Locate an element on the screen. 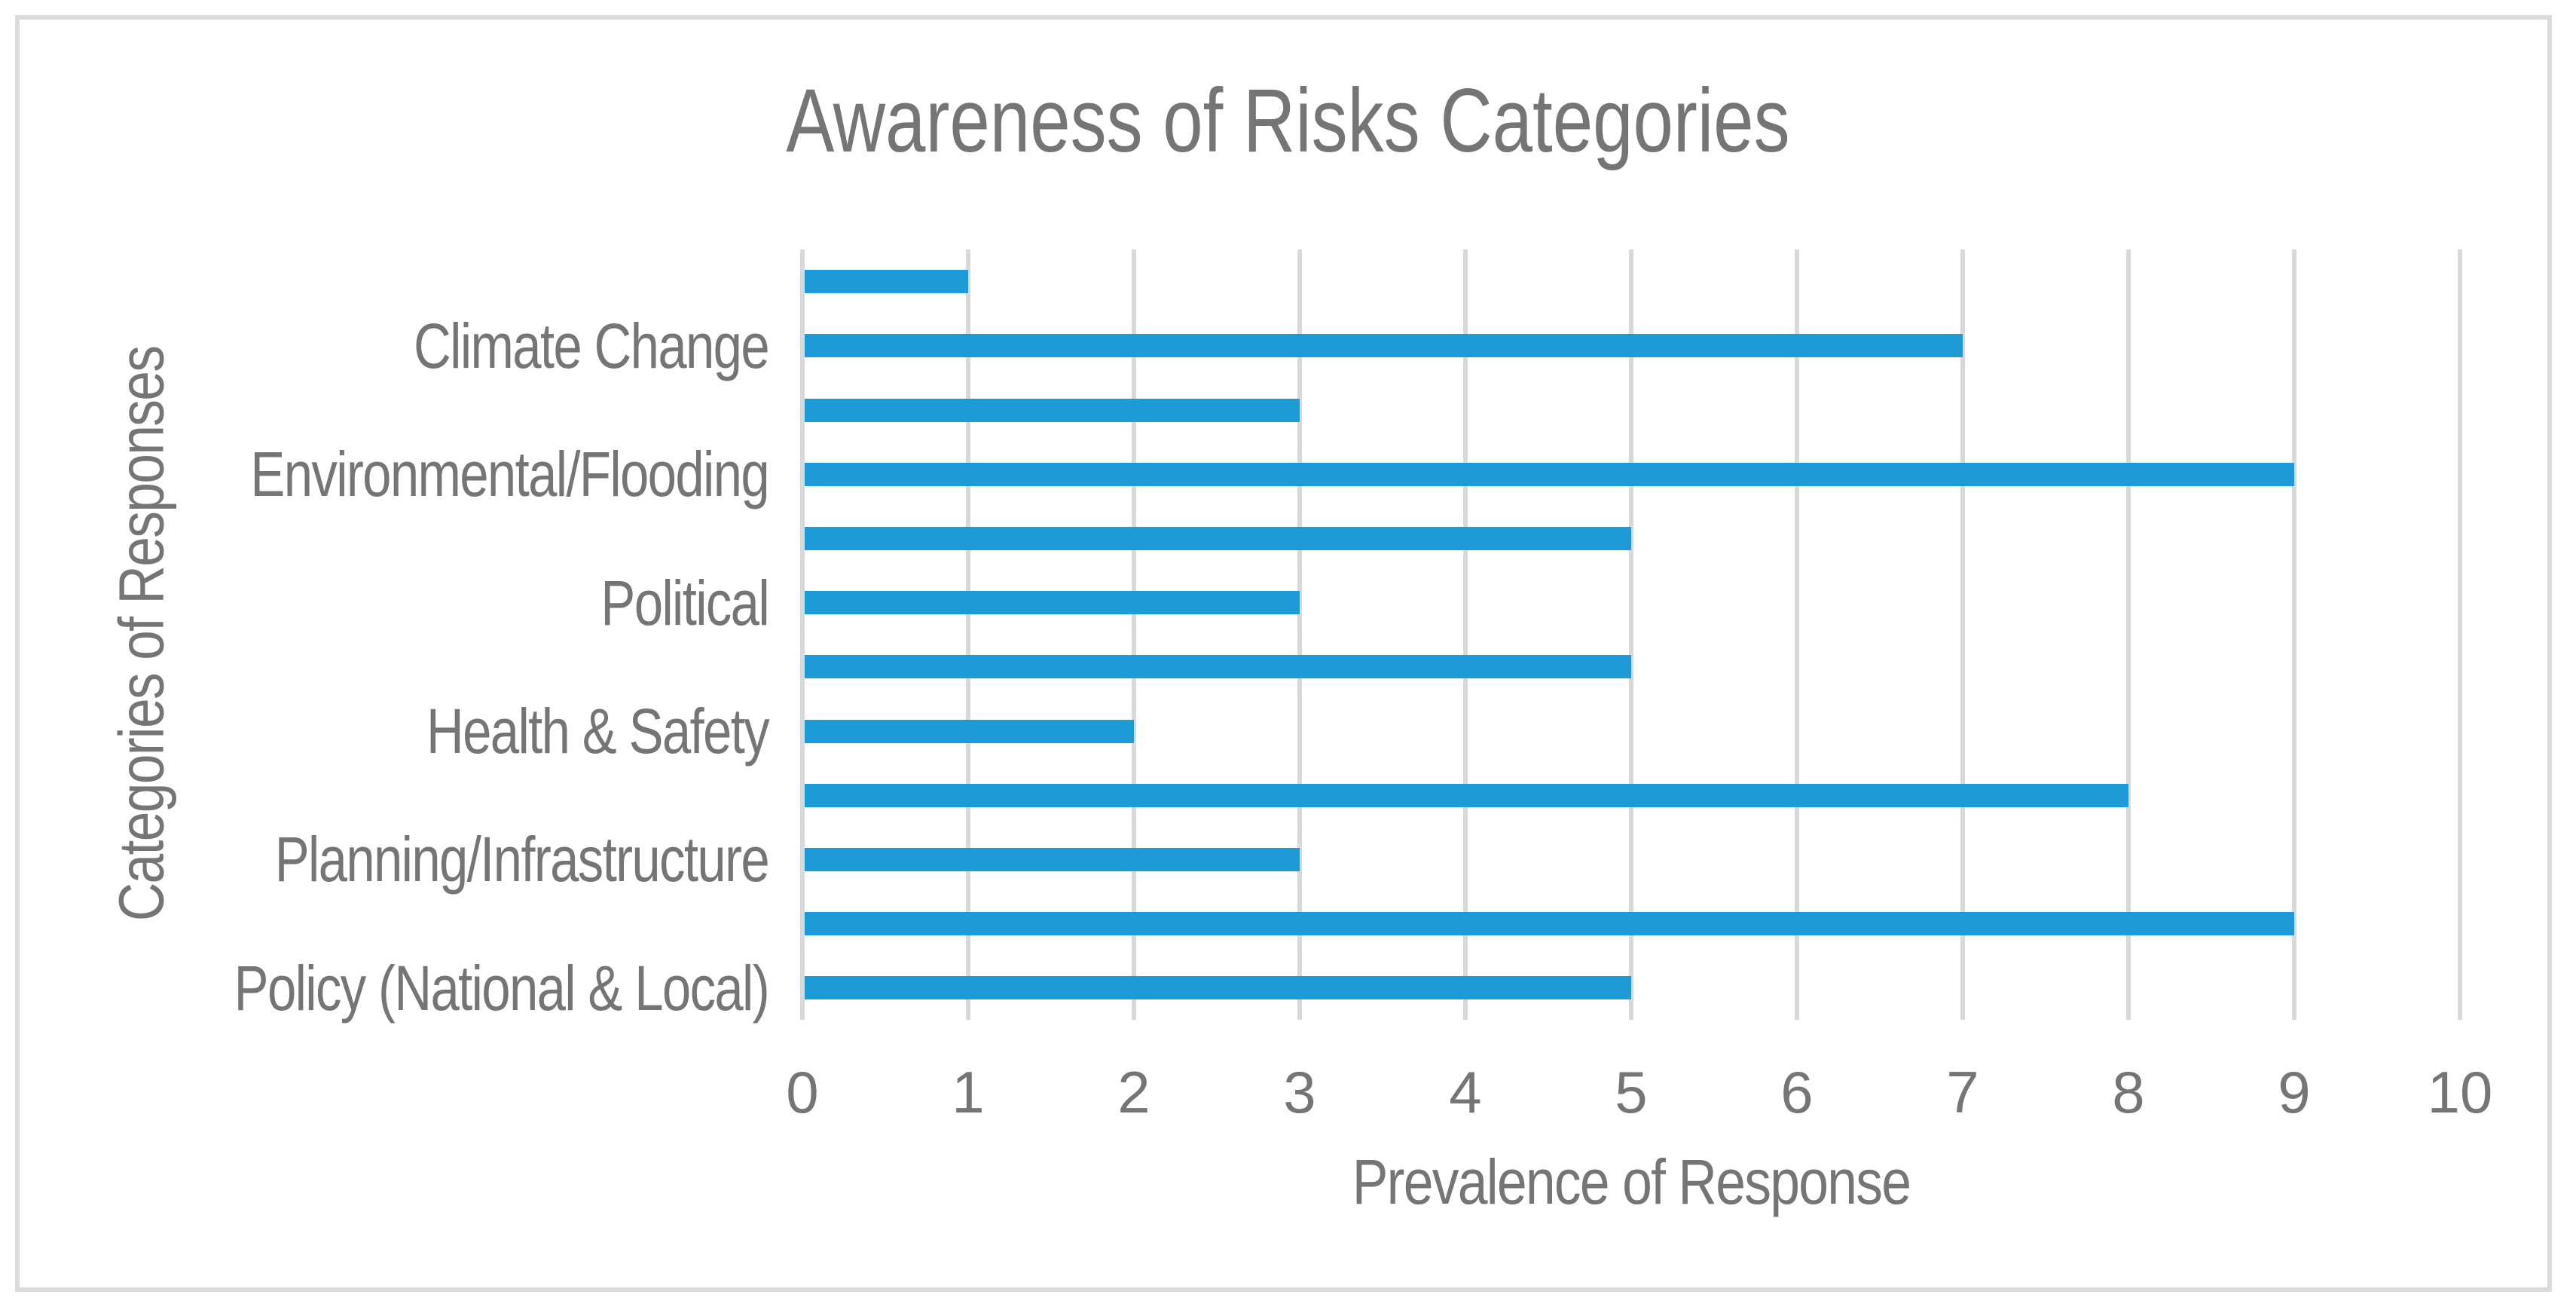 Image resolution: width=2576 pixels, height=1316 pixels. gridline-x1 is located at coordinates (968, 634).